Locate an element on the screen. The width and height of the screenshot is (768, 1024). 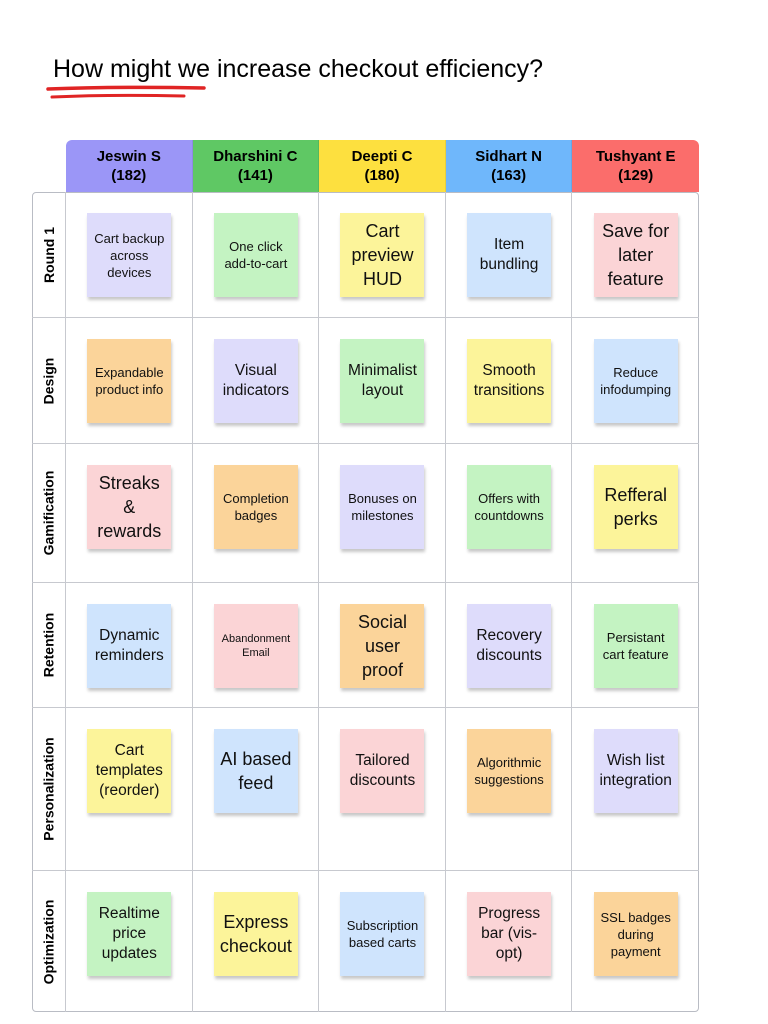
grid-cell: Save for later feature is located at coordinates (635, 255).